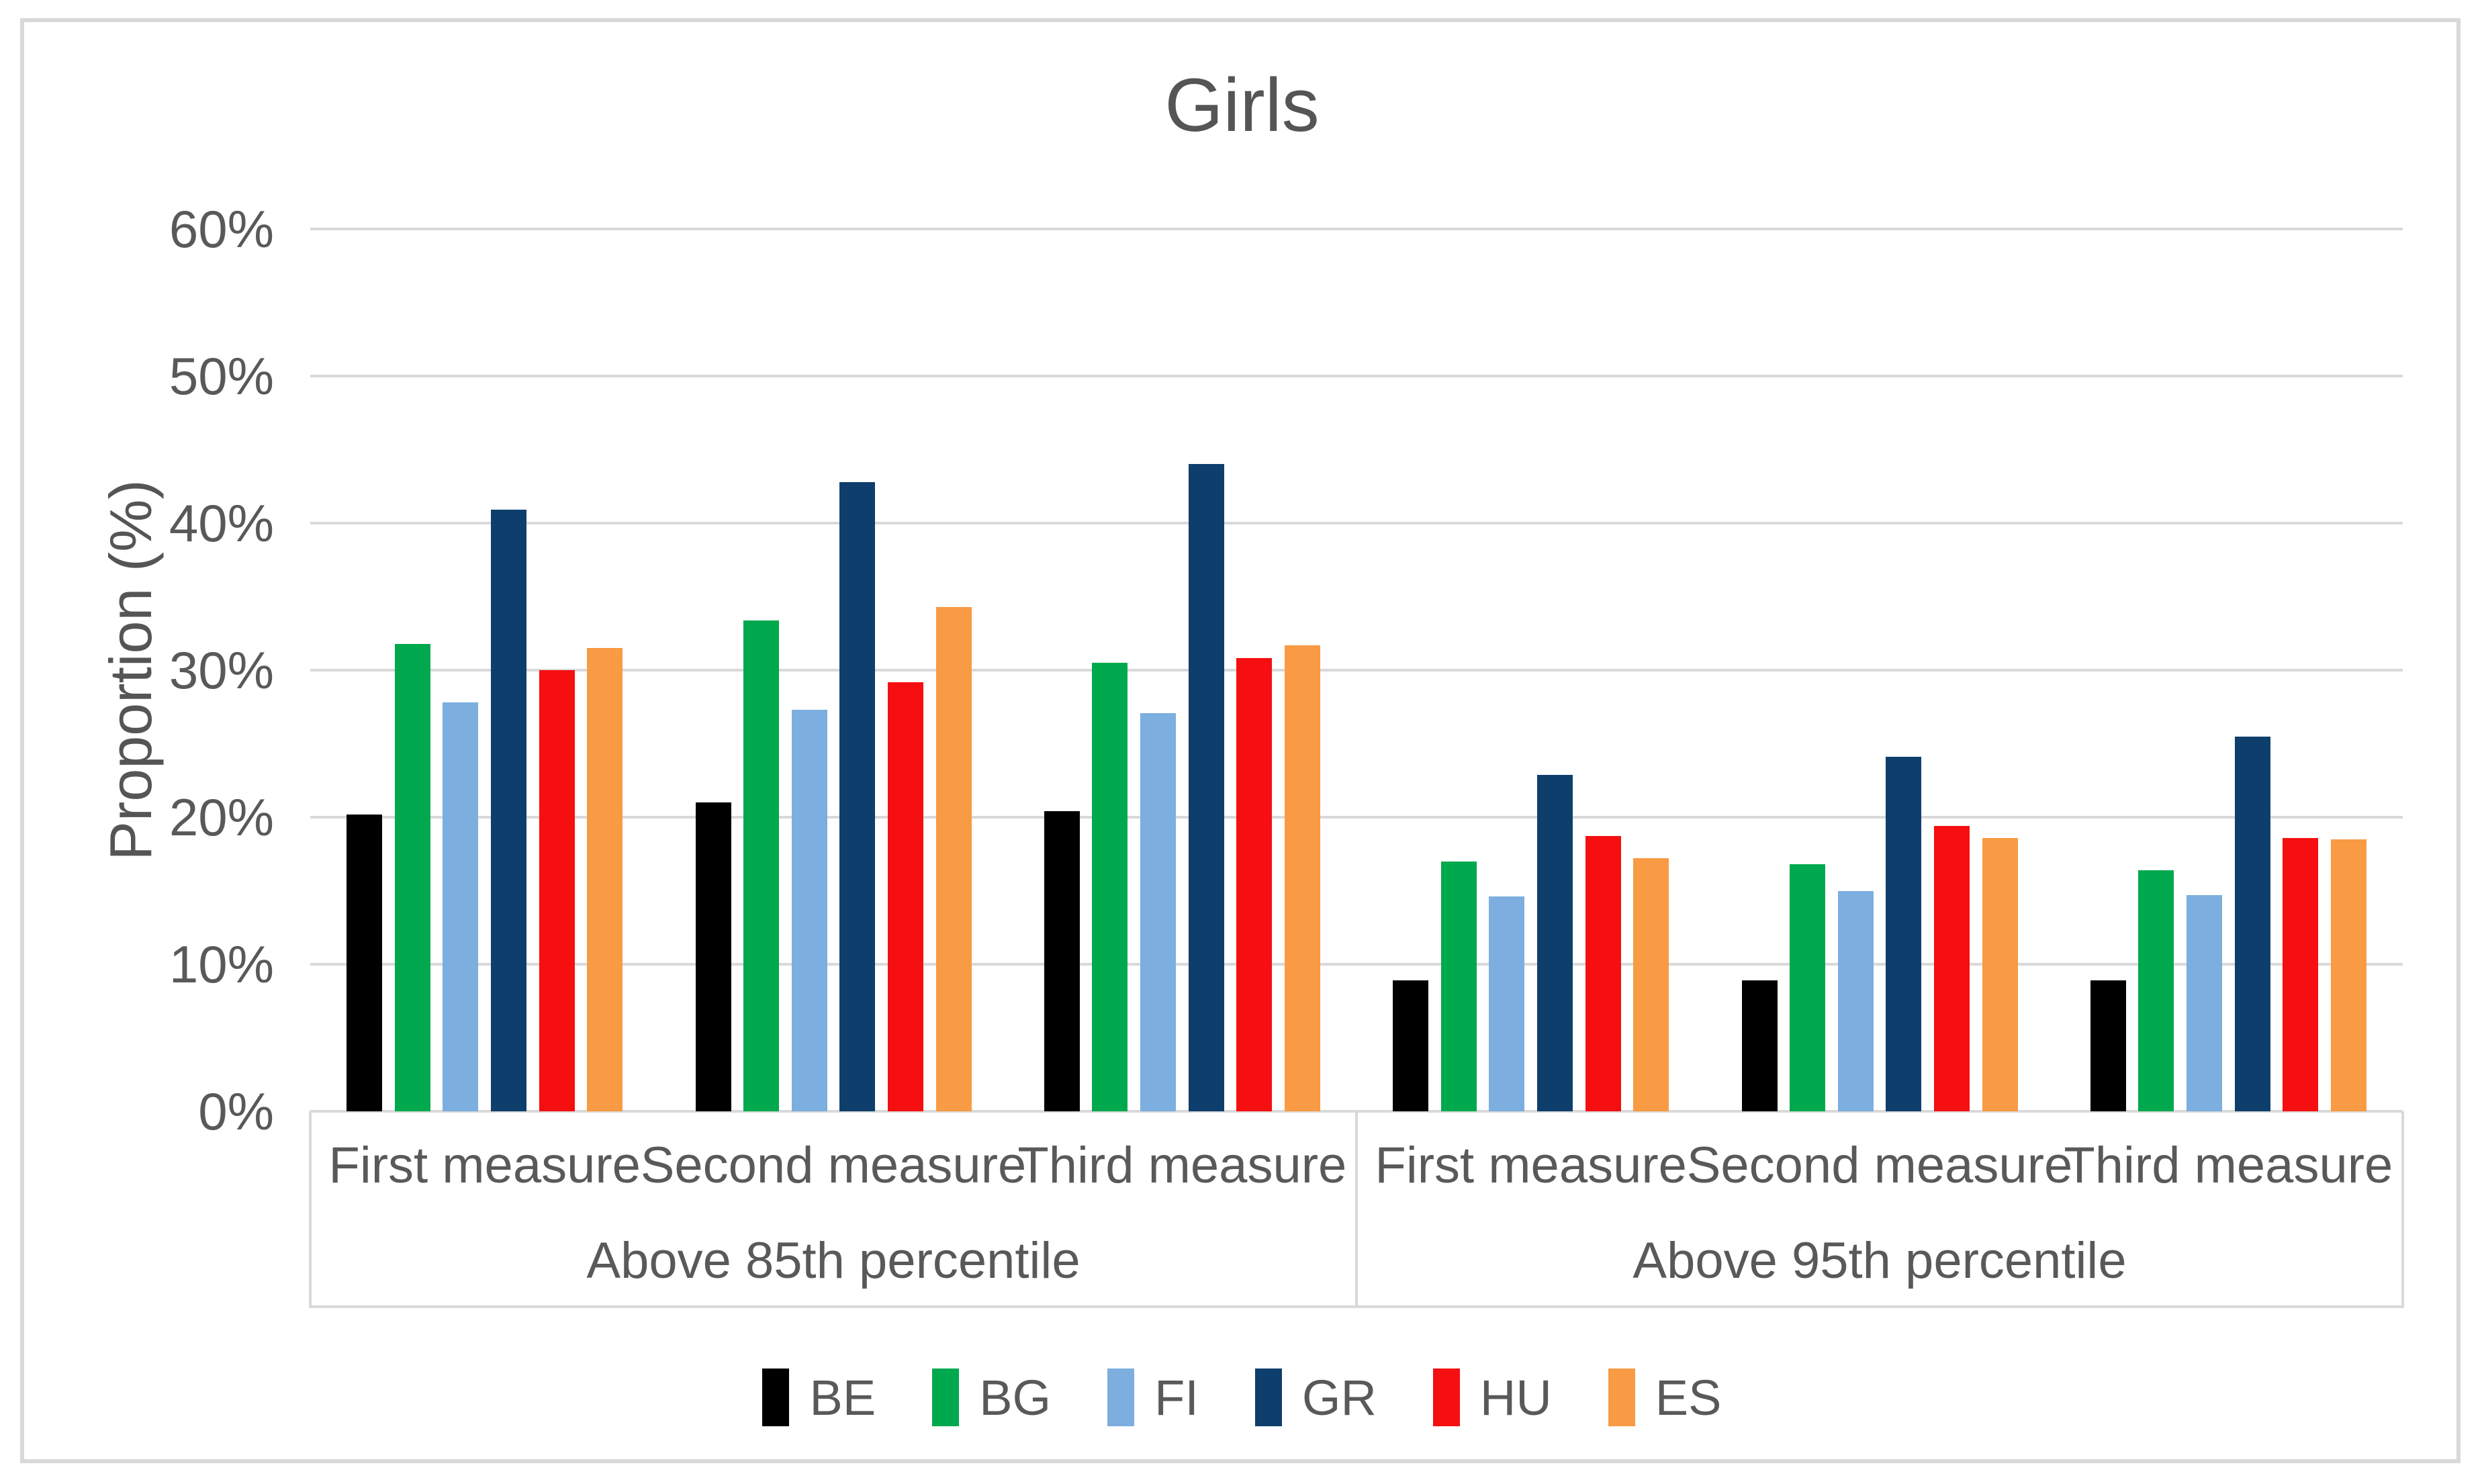 This screenshot has width=2484, height=1484. I want to click on bar-FI-cat5, so click(1855, 1000).